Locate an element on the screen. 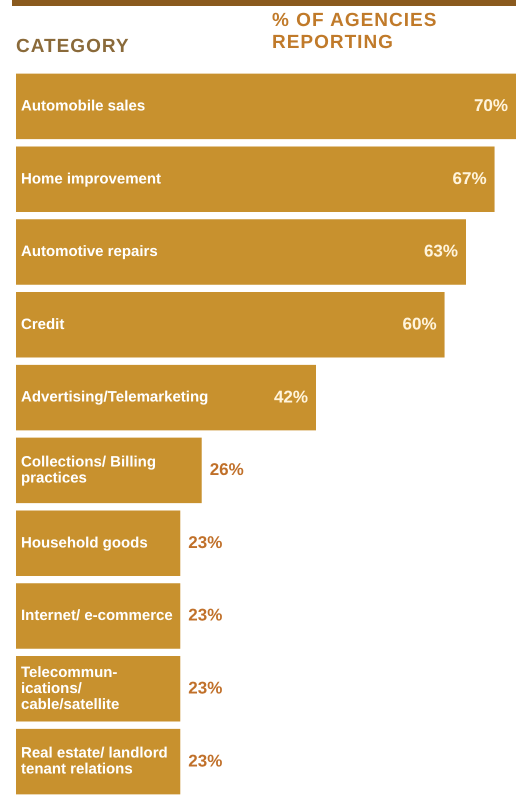 The image size is (528, 809). y-tick-label: Telecommun- ications/ cable/satellite is located at coordinates (70, 688).